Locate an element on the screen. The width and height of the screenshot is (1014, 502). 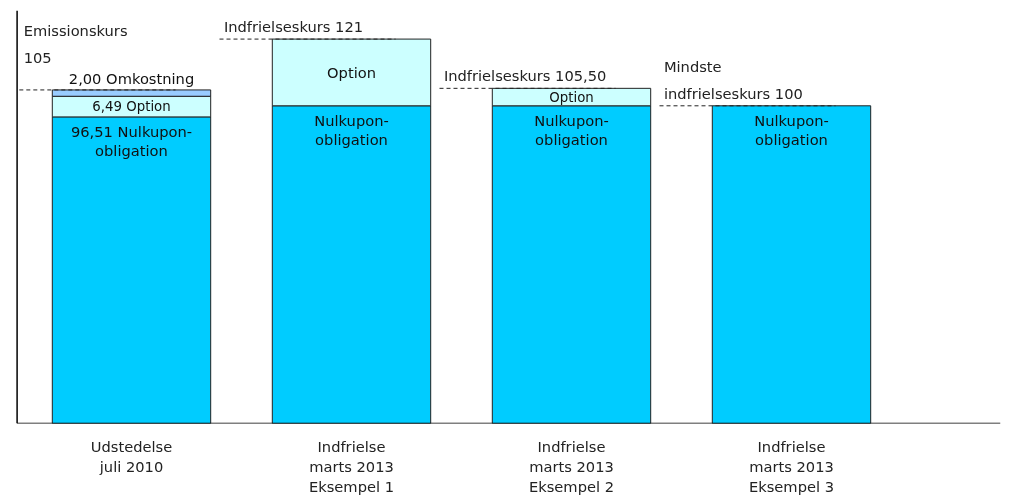
data-label: 2,00 Omkostning is located at coordinates (131, 78).